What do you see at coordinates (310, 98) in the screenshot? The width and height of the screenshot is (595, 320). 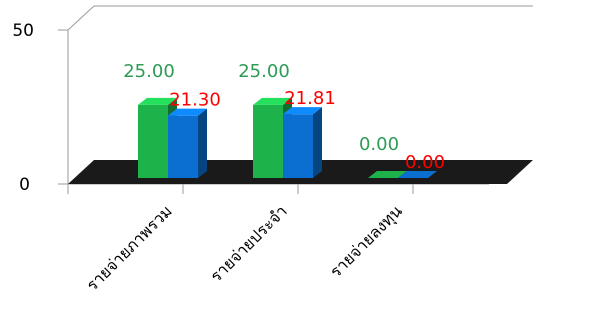 I see `data-label: 21.81` at bounding box center [310, 98].